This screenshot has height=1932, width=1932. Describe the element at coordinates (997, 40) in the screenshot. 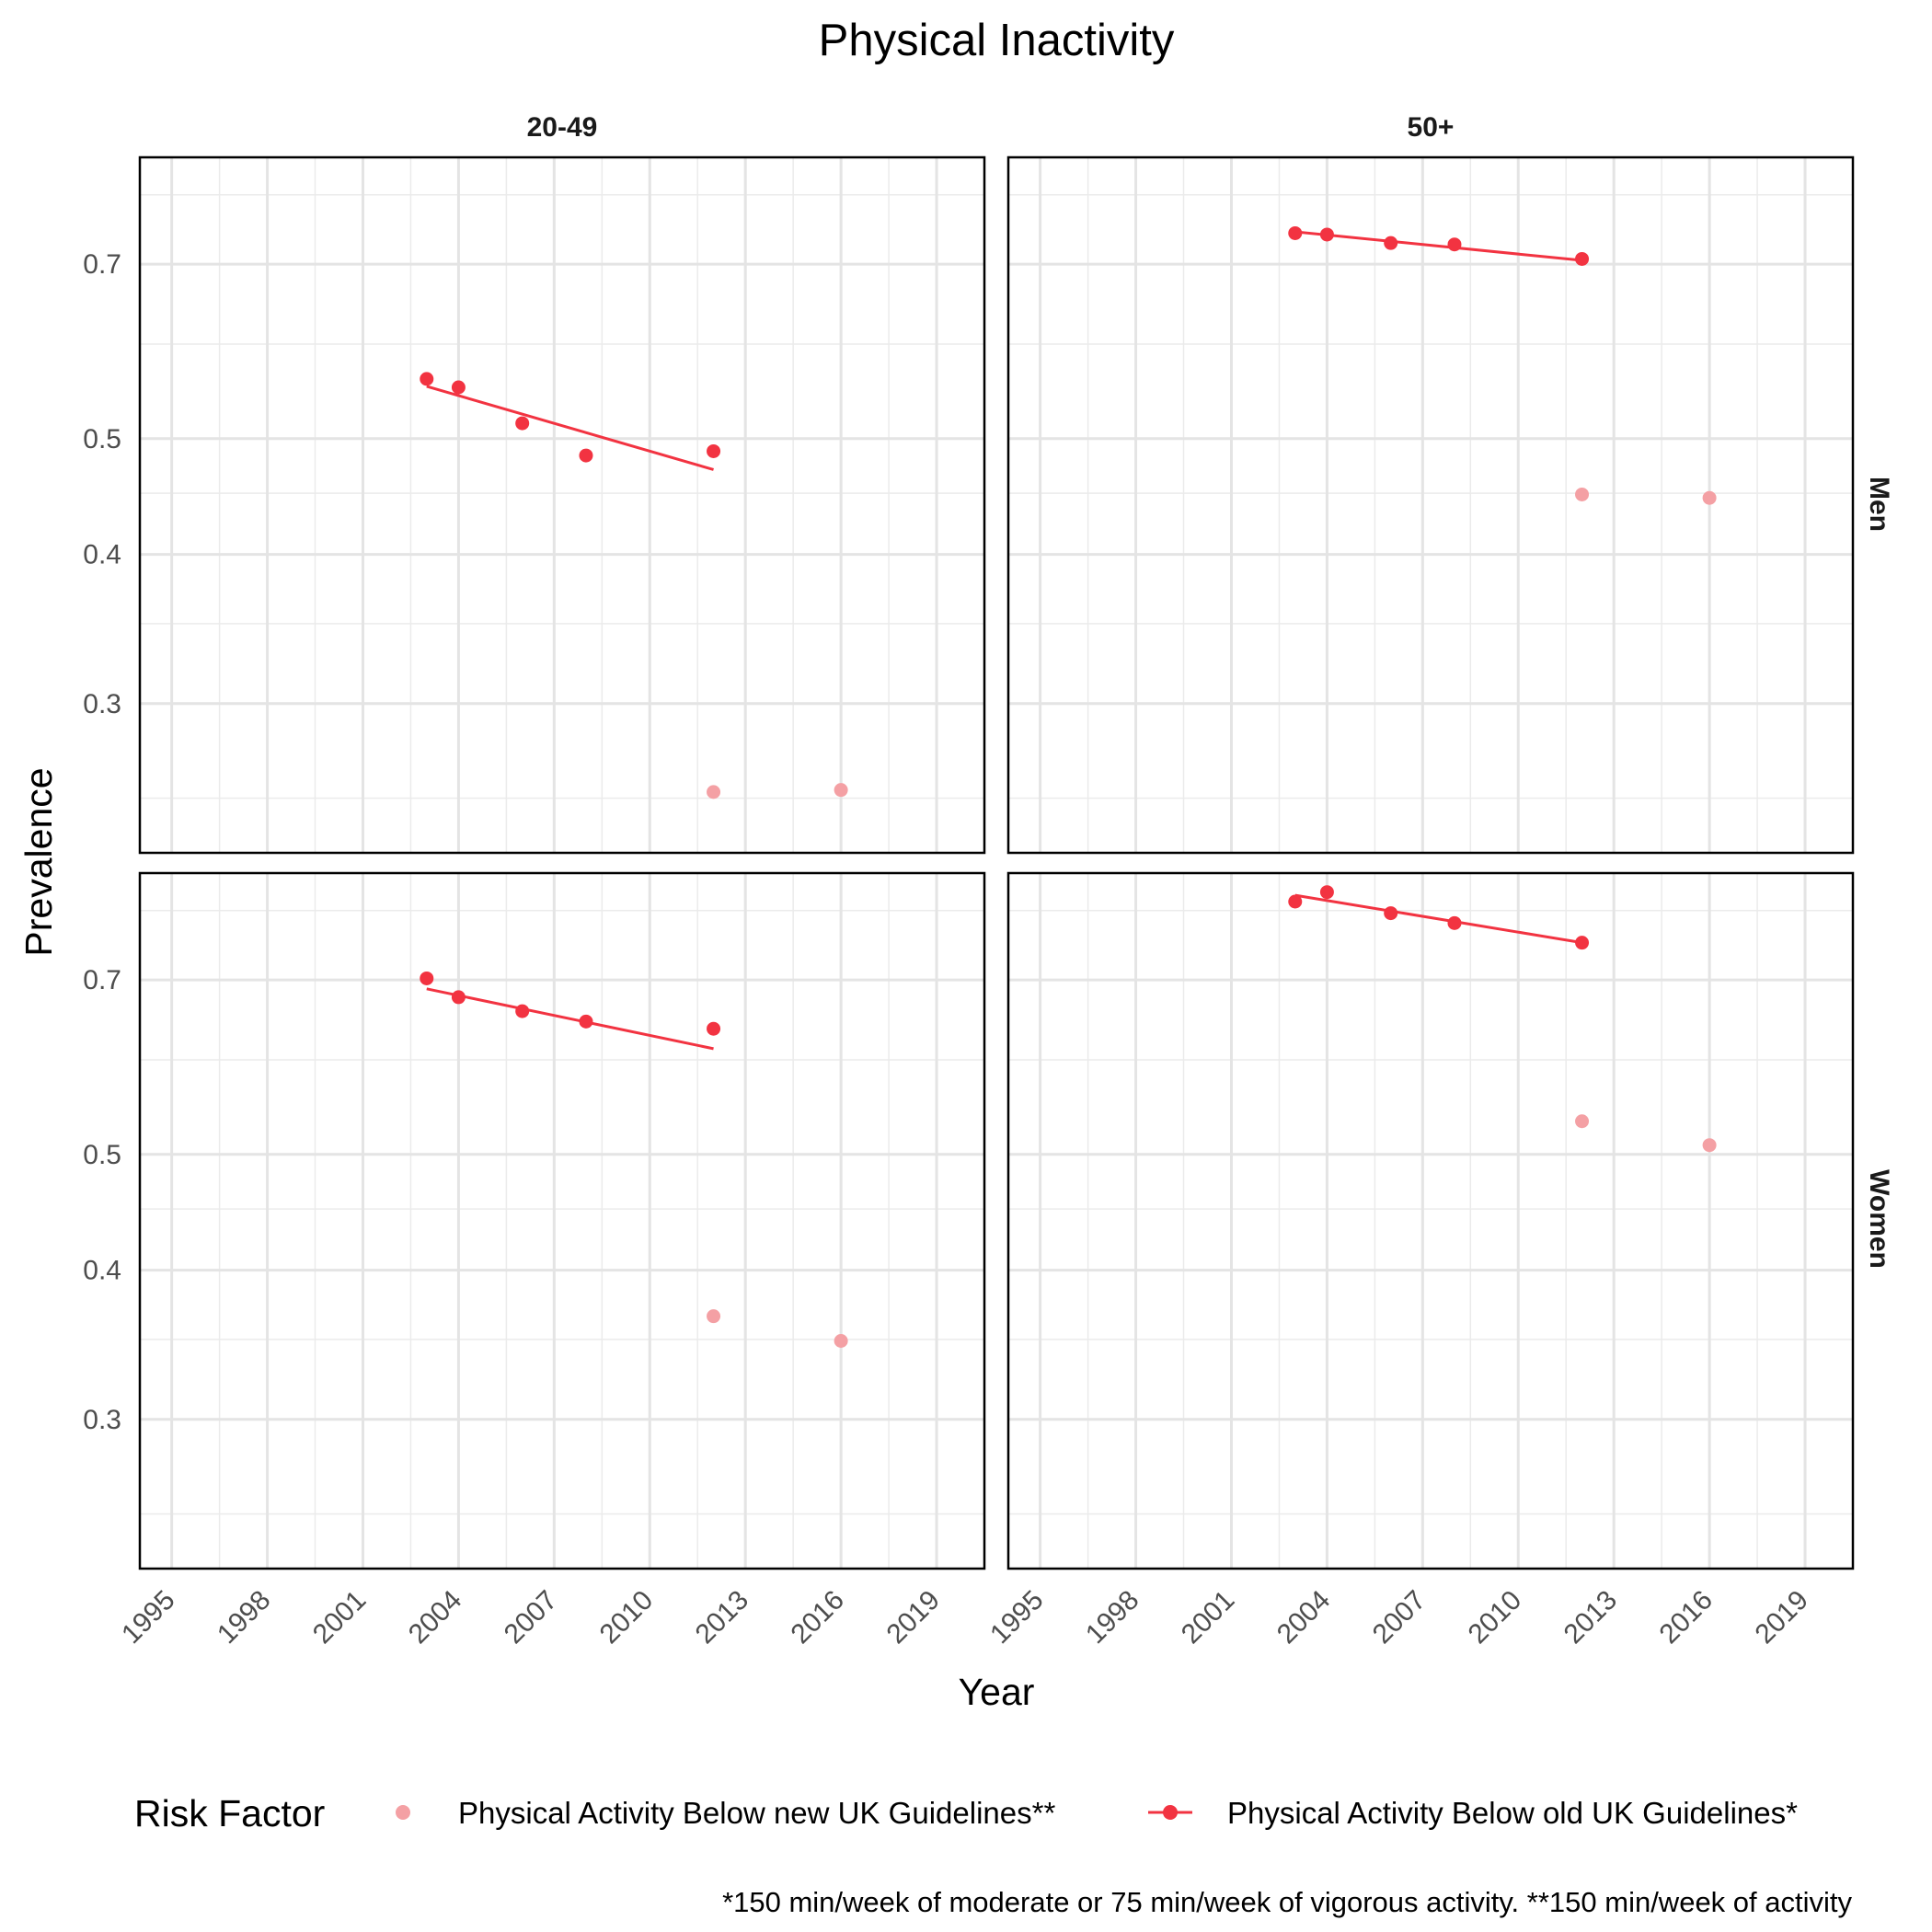

I see `chart-title: Physical Inactivity` at that location.